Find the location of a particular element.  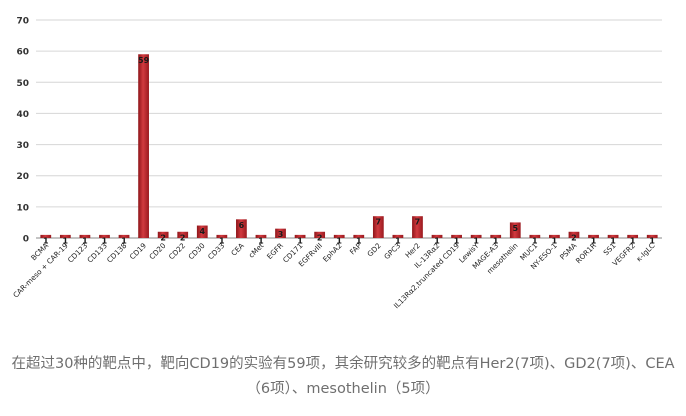

x-tick-label: CD123 is located at coordinates (78, 253).